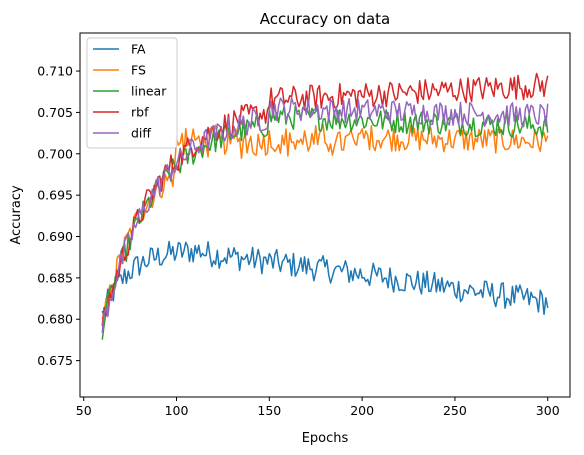 The width and height of the screenshot is (584, 455). Describe the element at coordinates (55, 277) in the screenshot. I see `y-tick-label: 0.685` at that location.